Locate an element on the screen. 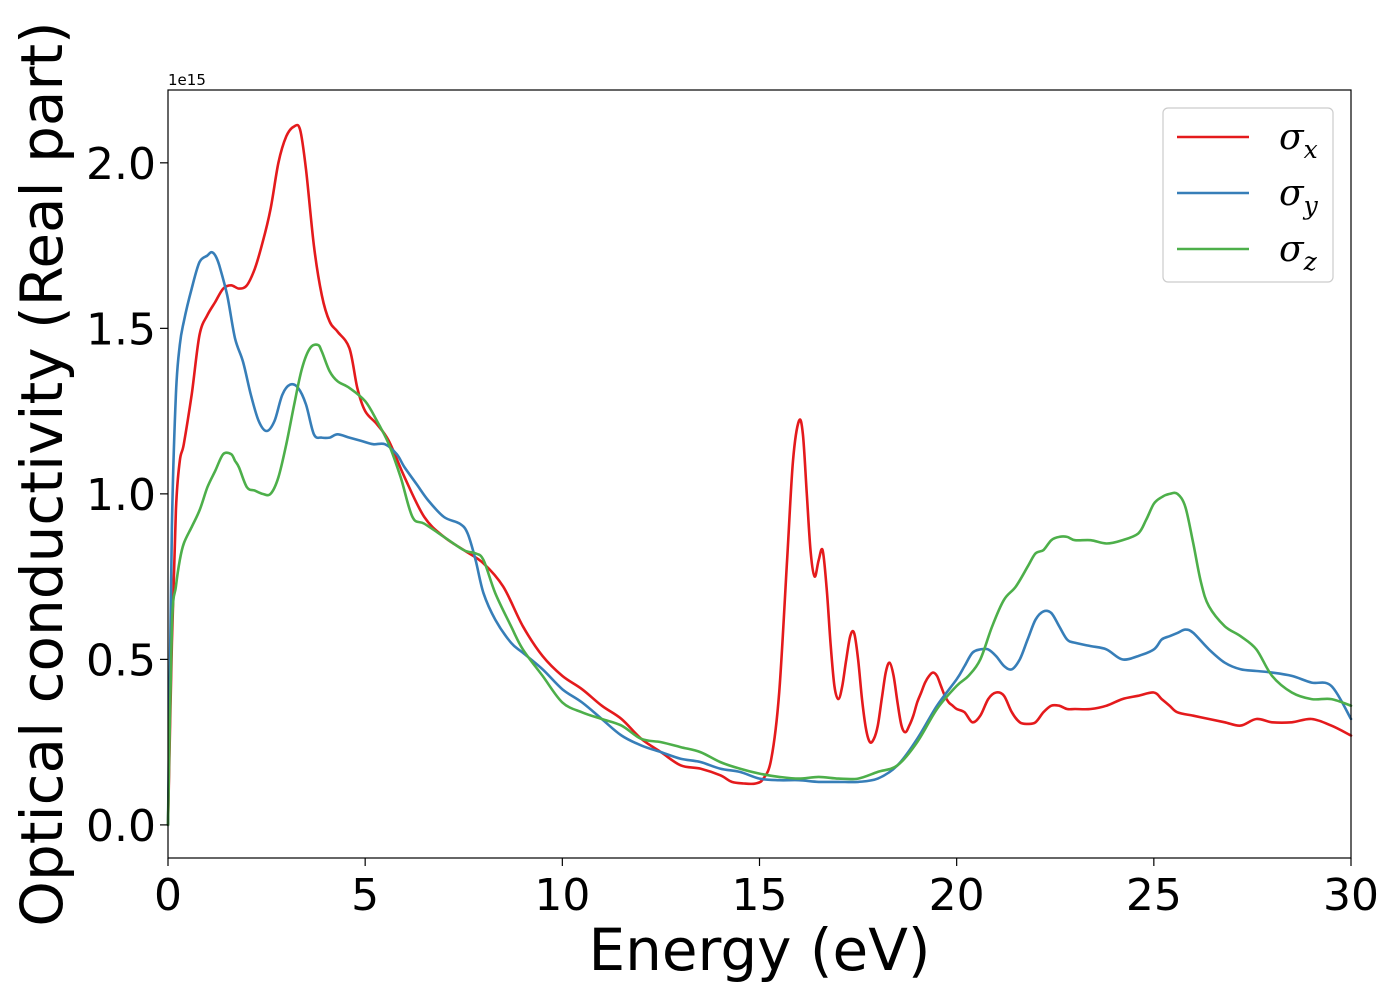  y-tick-label: 0.5 is located at coordinates (121, 660).